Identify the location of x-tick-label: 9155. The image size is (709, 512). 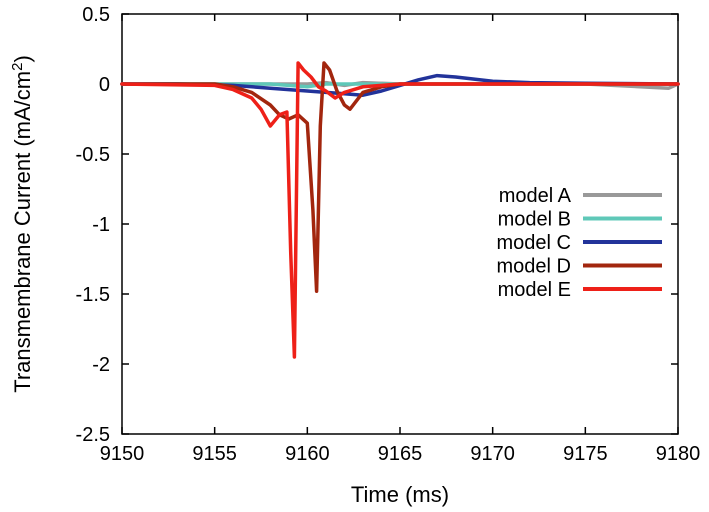
(214, 454).